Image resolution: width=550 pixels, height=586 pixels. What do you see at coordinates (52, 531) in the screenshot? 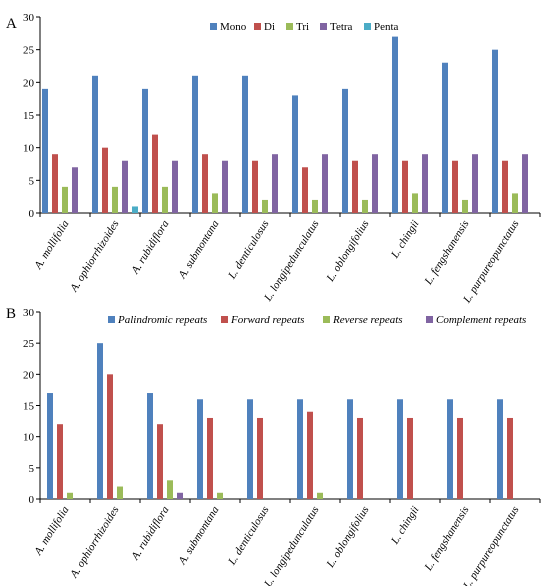
I see `x-category-label: A. mollifolia` at bounding box center [52, 531].